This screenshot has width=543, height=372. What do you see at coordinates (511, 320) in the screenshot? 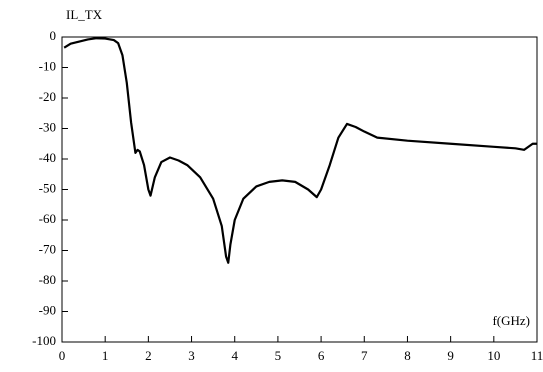
I see `x-axis-label: f(GHz)` at bounding box center [511, 320].